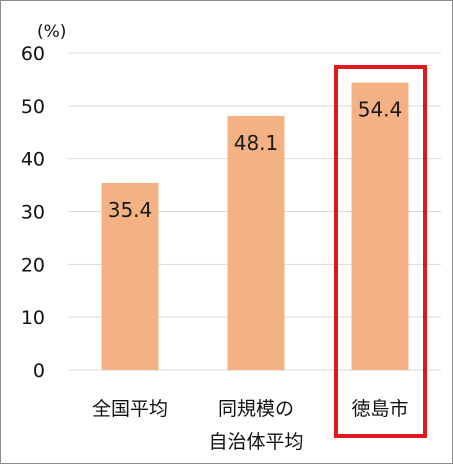  What do you see at coordinates (33, 160) in the screenshot?
I see `y-tick-label: 40` at bounding box center [33, 160].